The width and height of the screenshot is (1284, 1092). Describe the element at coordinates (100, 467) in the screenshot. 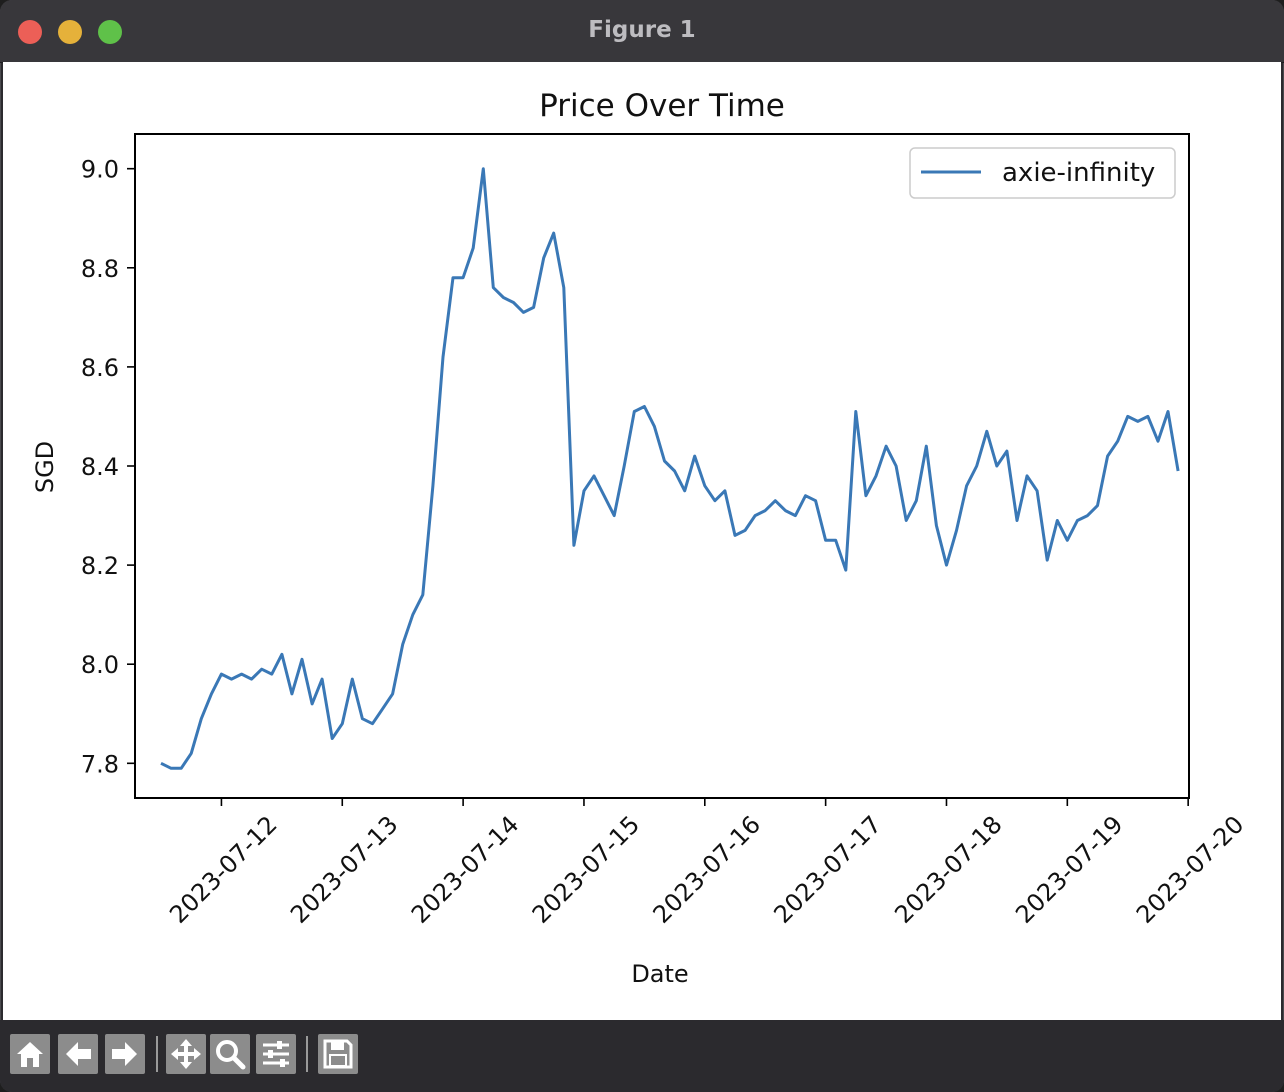

I see `y-tick-label: 8.4` at that location.